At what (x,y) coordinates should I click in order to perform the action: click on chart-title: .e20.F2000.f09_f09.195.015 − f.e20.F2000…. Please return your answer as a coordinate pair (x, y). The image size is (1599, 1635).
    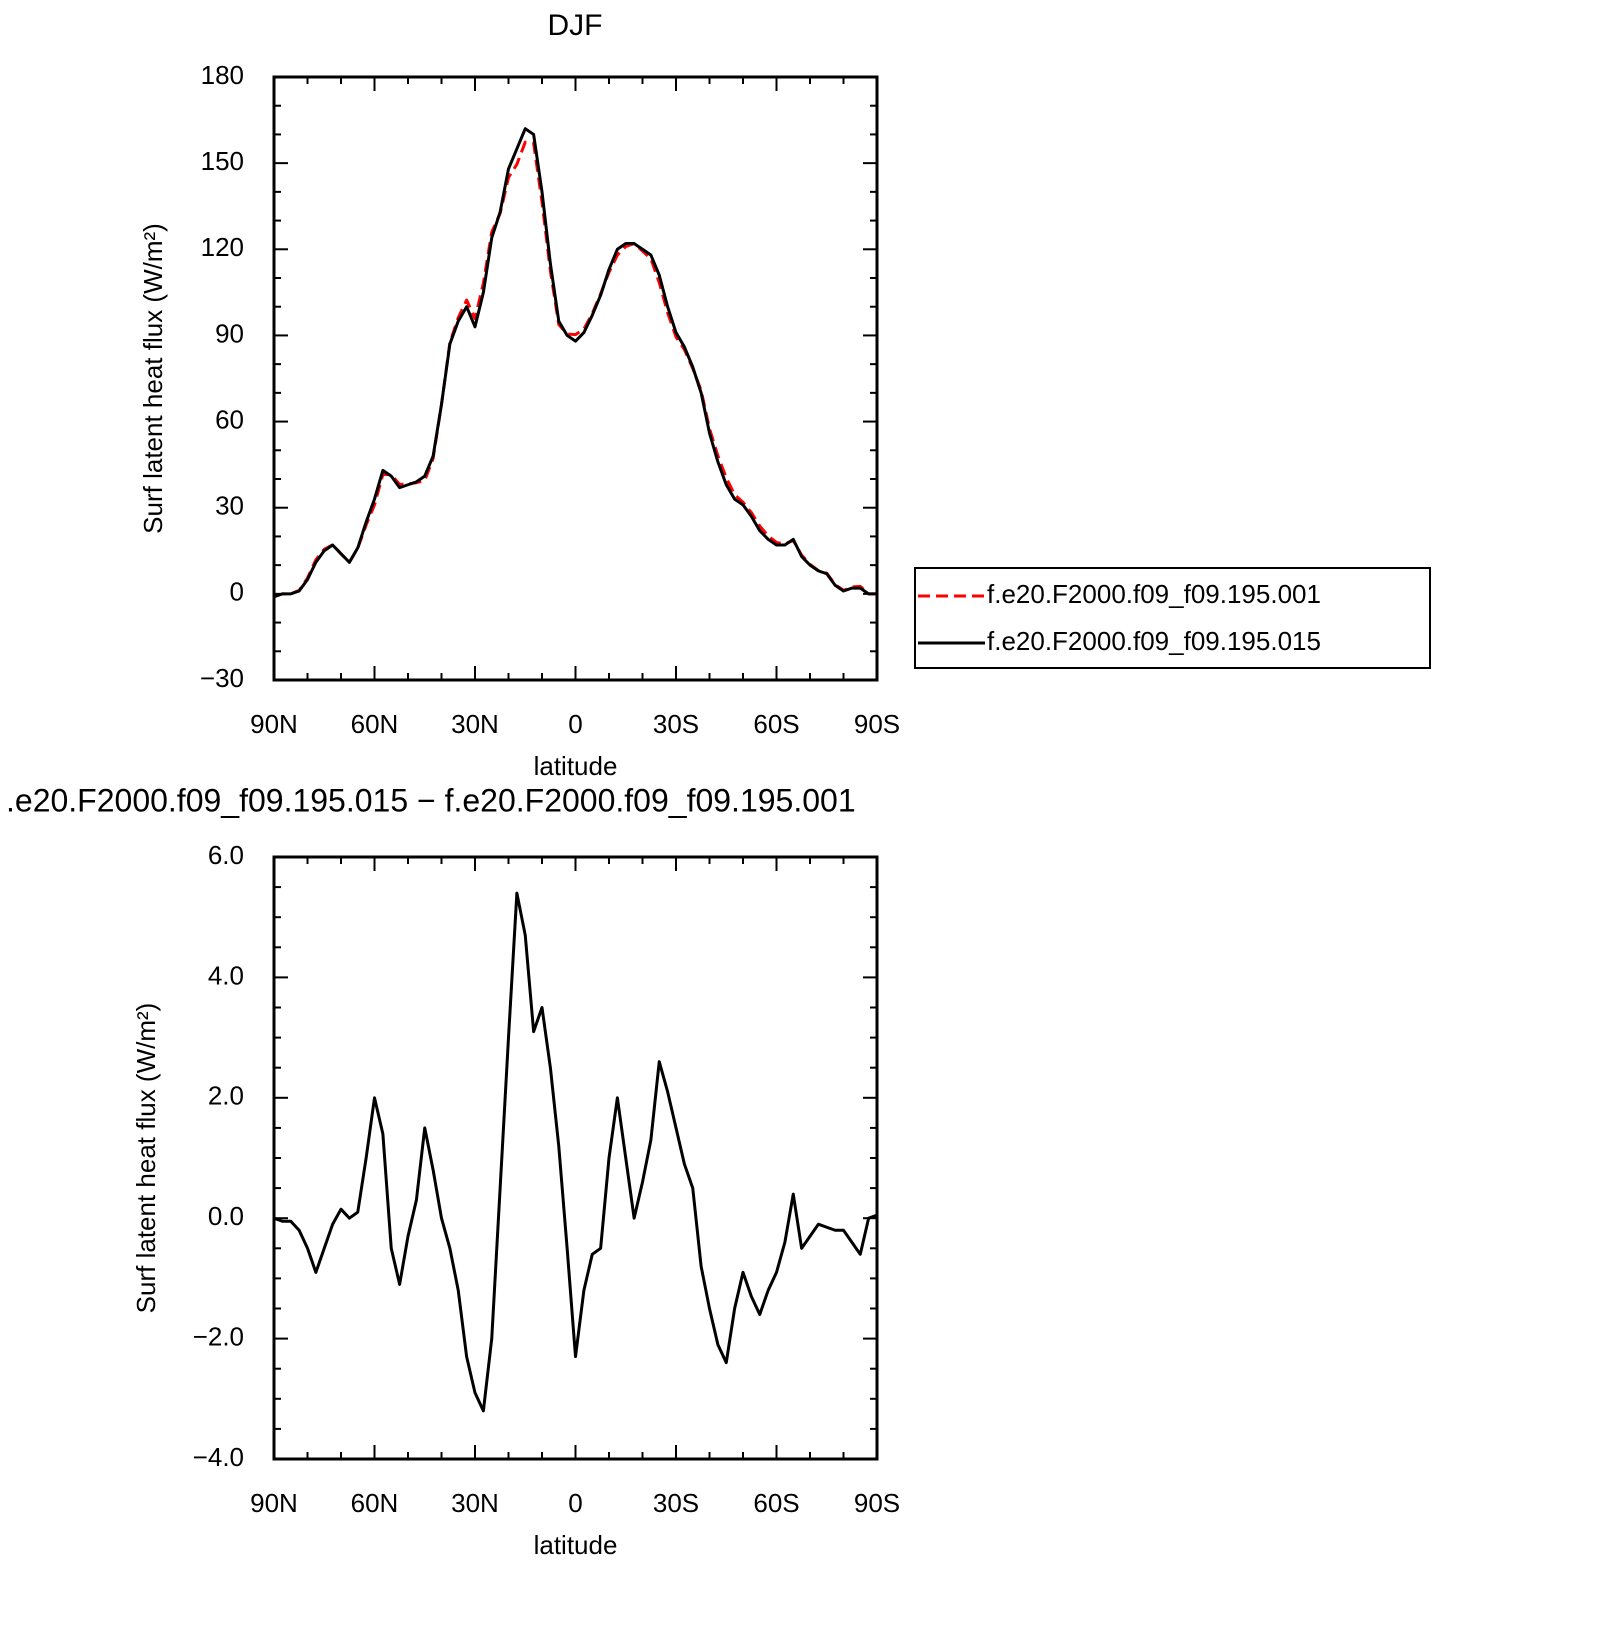
    Looking at the image, I should click on (431, 800).